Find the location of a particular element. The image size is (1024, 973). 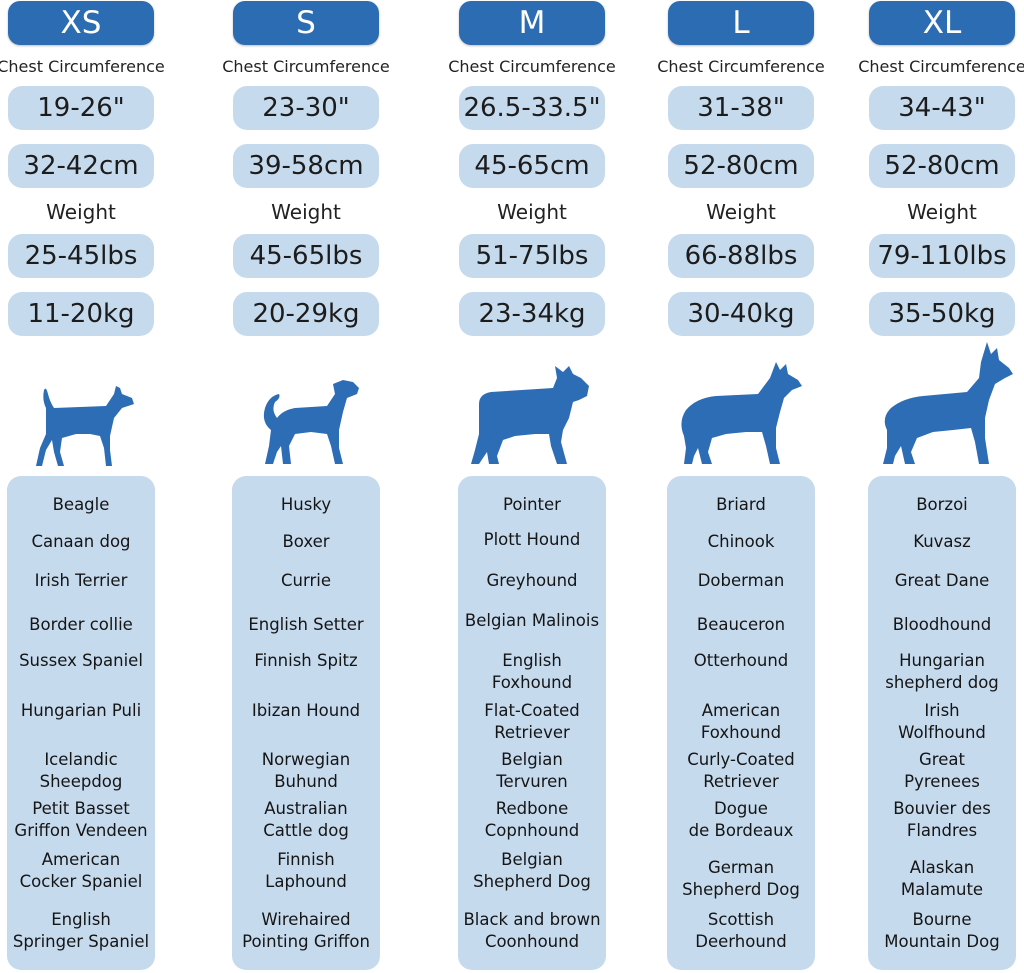

breed-item: English Setter is located at coordinates (306, 624).